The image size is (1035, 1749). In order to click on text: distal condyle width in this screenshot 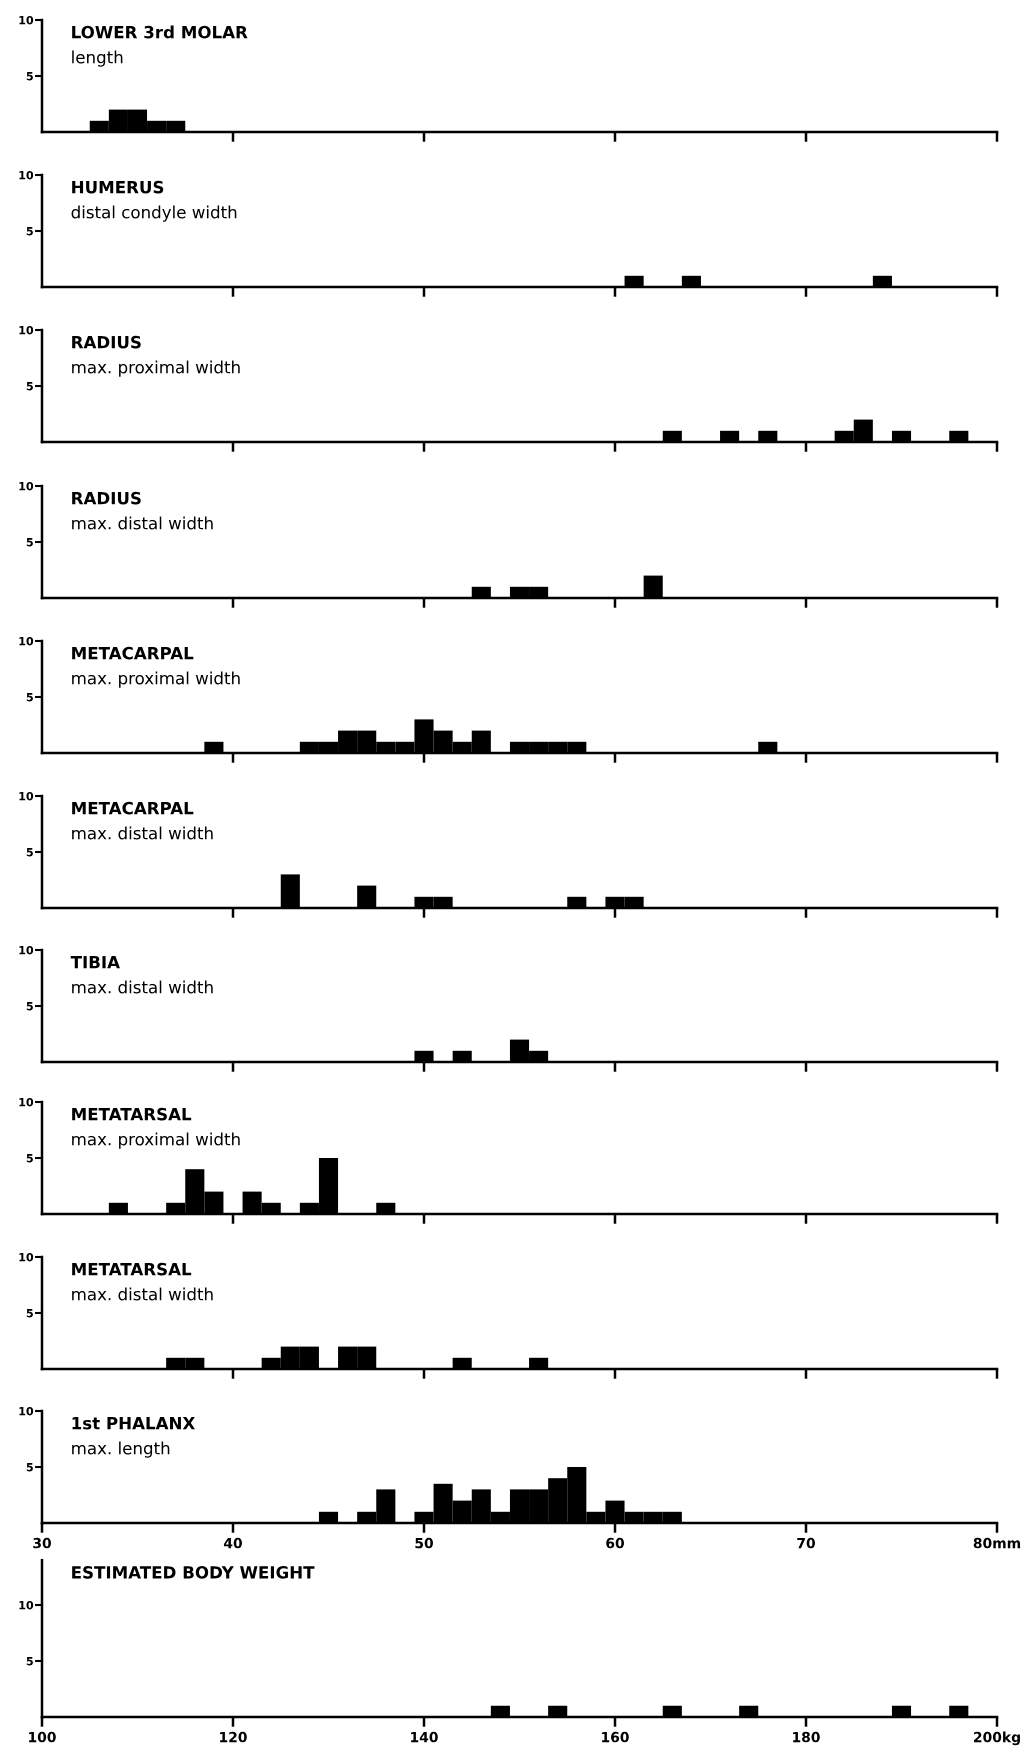, I will do `click(154, 213)`.